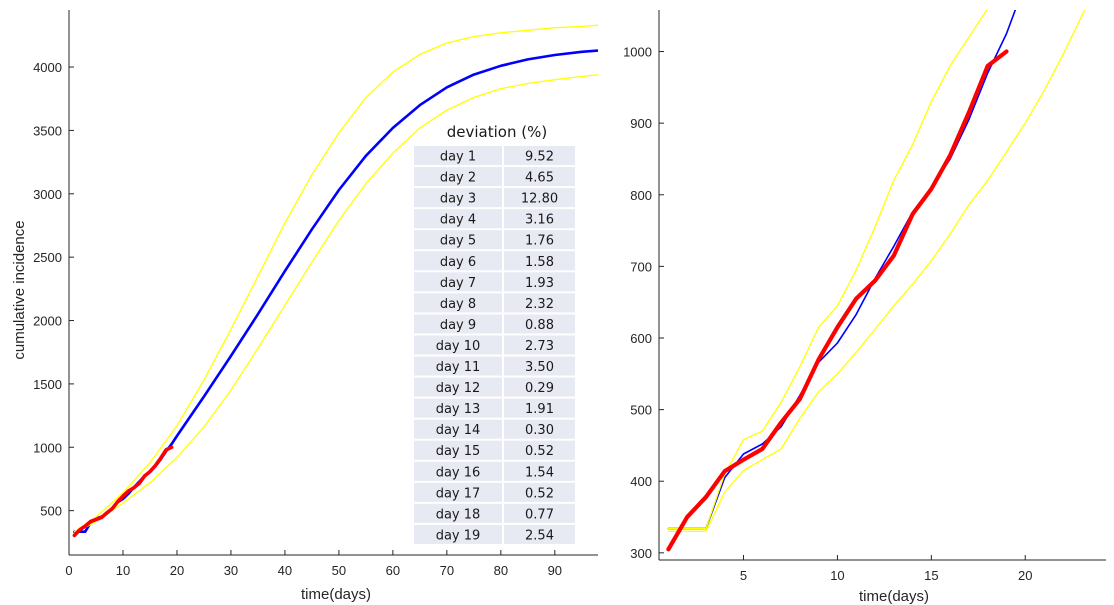 The height and width of the screenshot is (605, 1114). Describe the element at coordinates (47, 130) in the screenshot. I see `y-tick-label: 3500` at that location.